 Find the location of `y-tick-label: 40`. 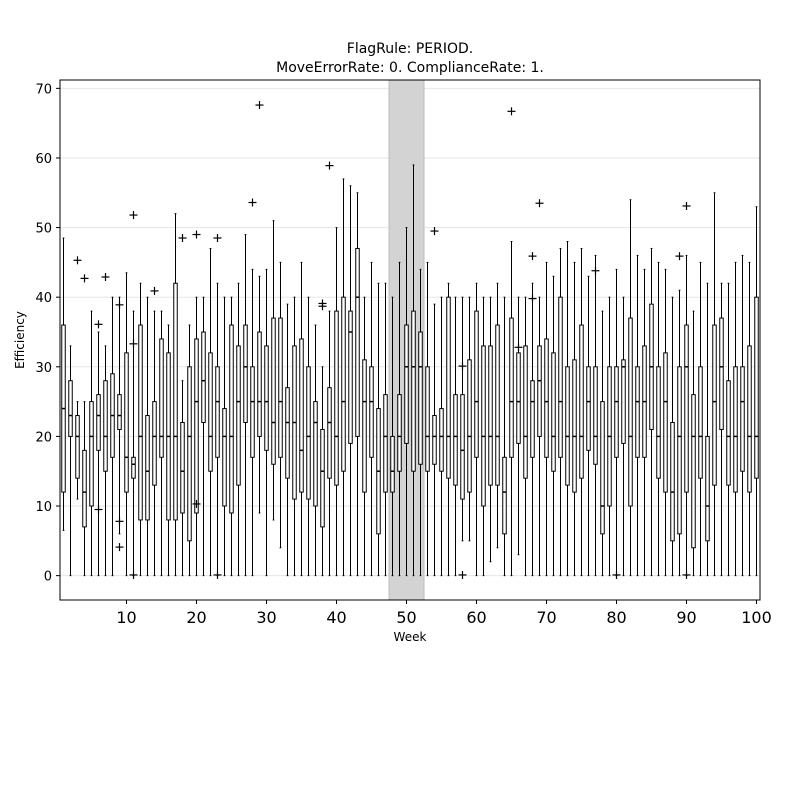

y-tick-label: 40 is located at coordinates (43, 298).